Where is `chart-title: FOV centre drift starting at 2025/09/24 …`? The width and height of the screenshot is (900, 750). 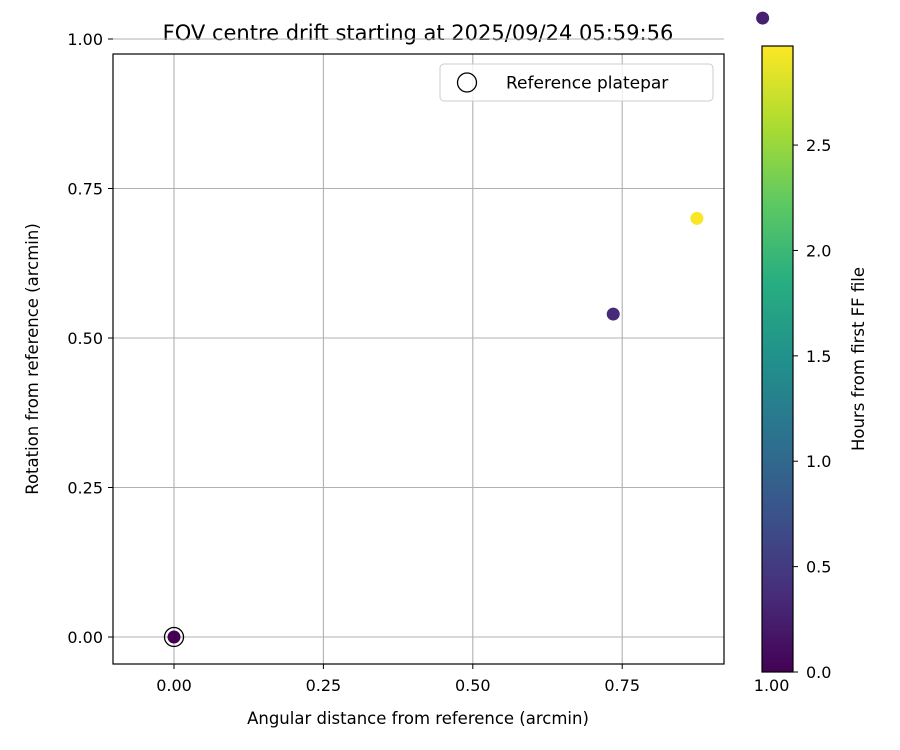
chart-title: FOV centre drift starting at 2025/09/24 … is located at coordinates (418, 33).